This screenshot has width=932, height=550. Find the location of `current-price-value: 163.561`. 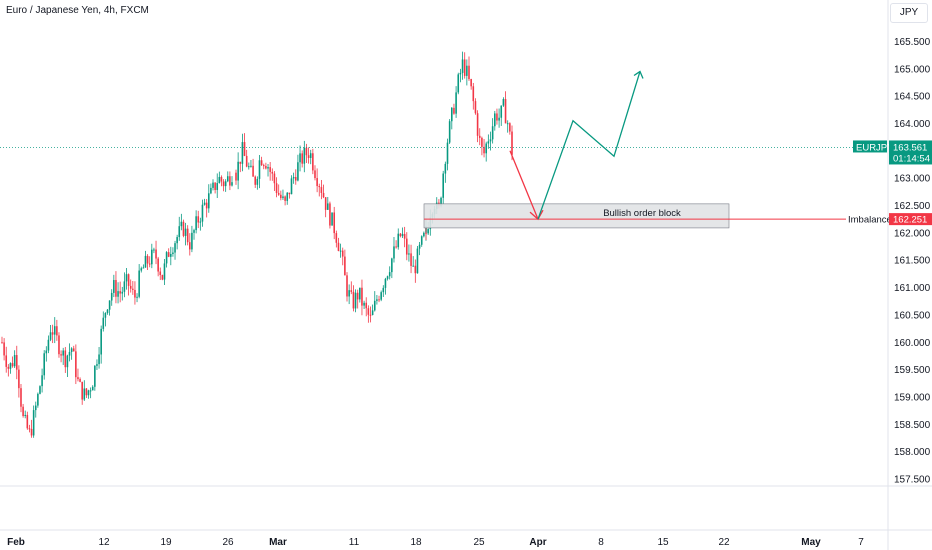

current-price-value: 163.561 is located at coordinates (910, 147).